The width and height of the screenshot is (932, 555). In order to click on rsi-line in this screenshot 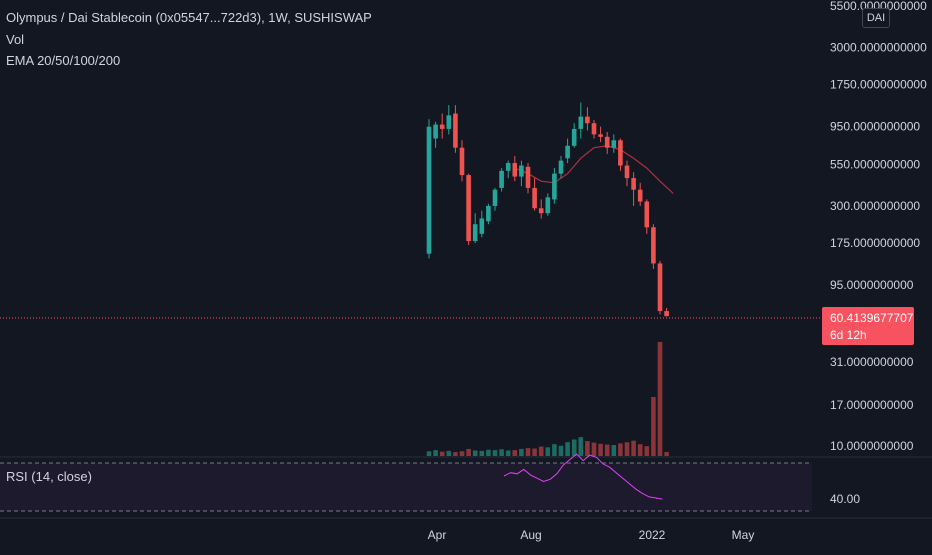, I will do `click(583, 476)`.